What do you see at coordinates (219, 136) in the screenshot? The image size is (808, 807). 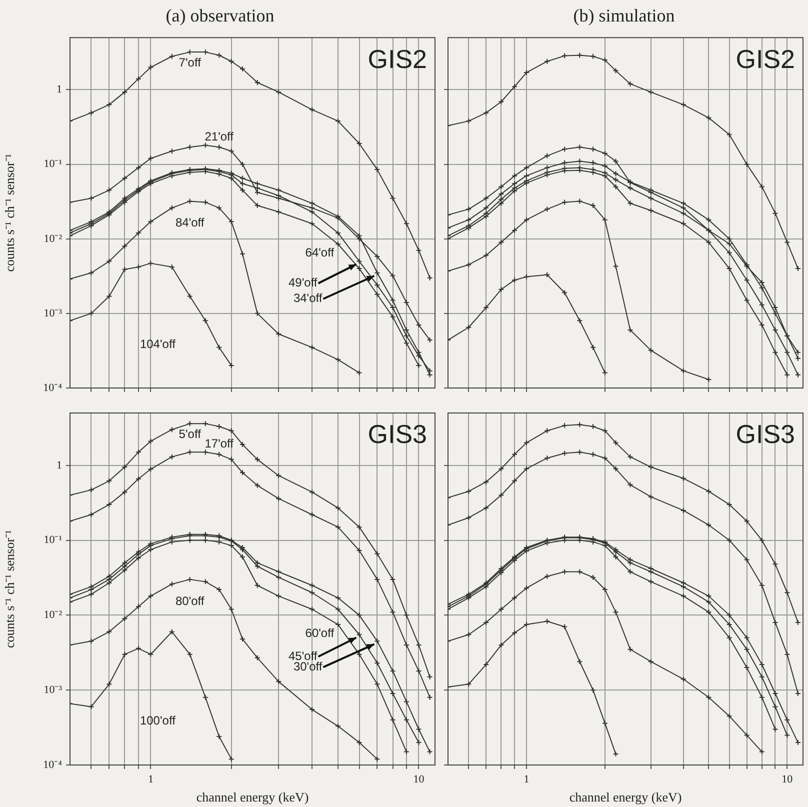 I see `series-label: 21'off` at bounding box center [219, 136].